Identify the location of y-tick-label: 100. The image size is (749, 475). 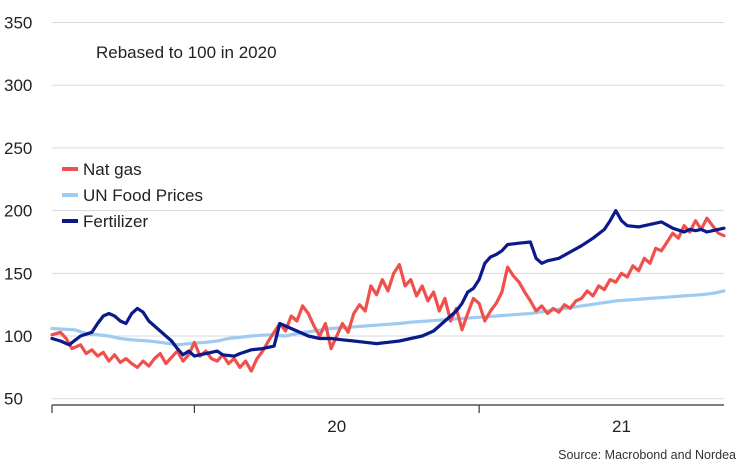
(18, 336).